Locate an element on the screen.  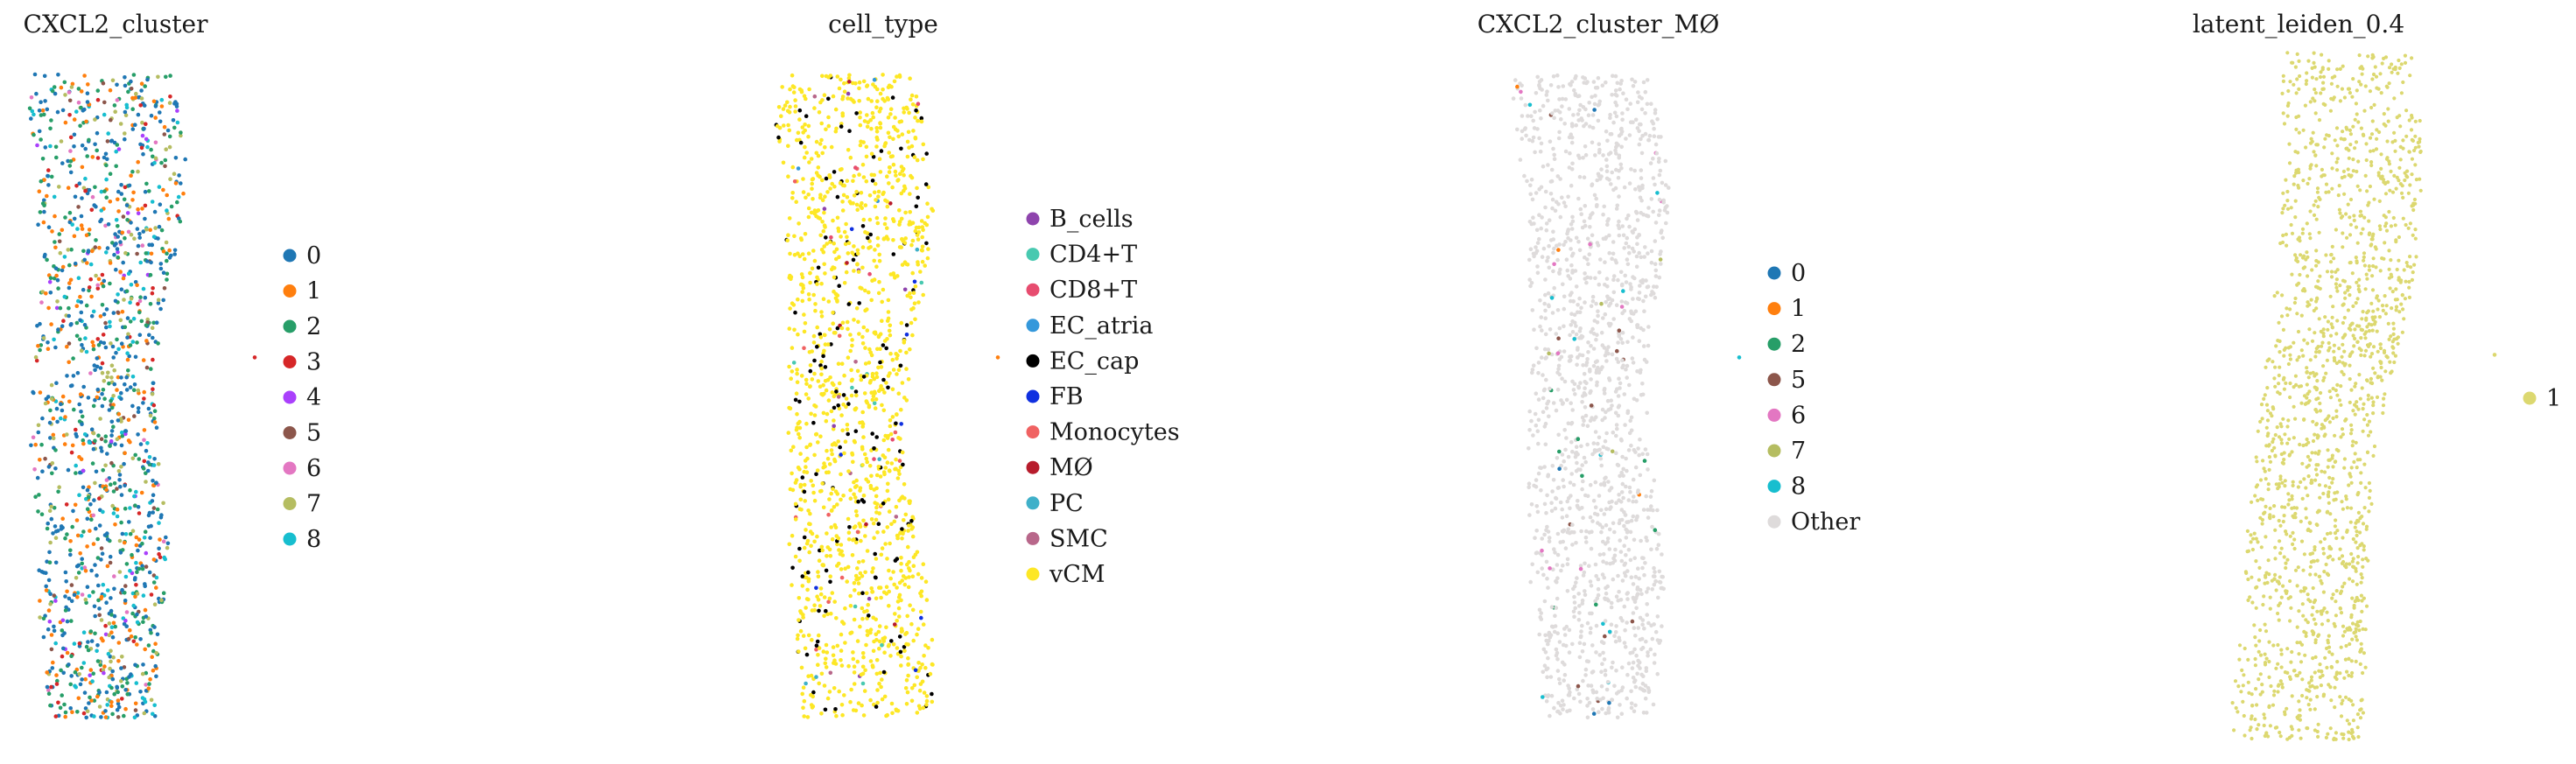
legend-item: 6 is located at coordinates (1786, 416).